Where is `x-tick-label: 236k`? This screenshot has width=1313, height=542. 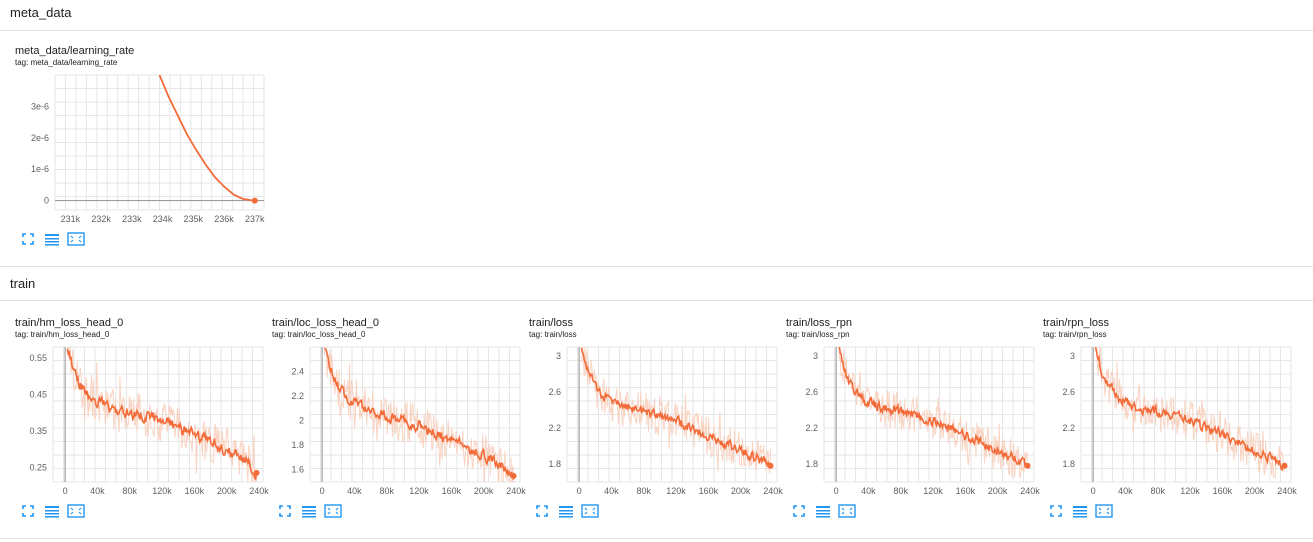
x-tick-label: 236k is located at coordinates (224, 219).